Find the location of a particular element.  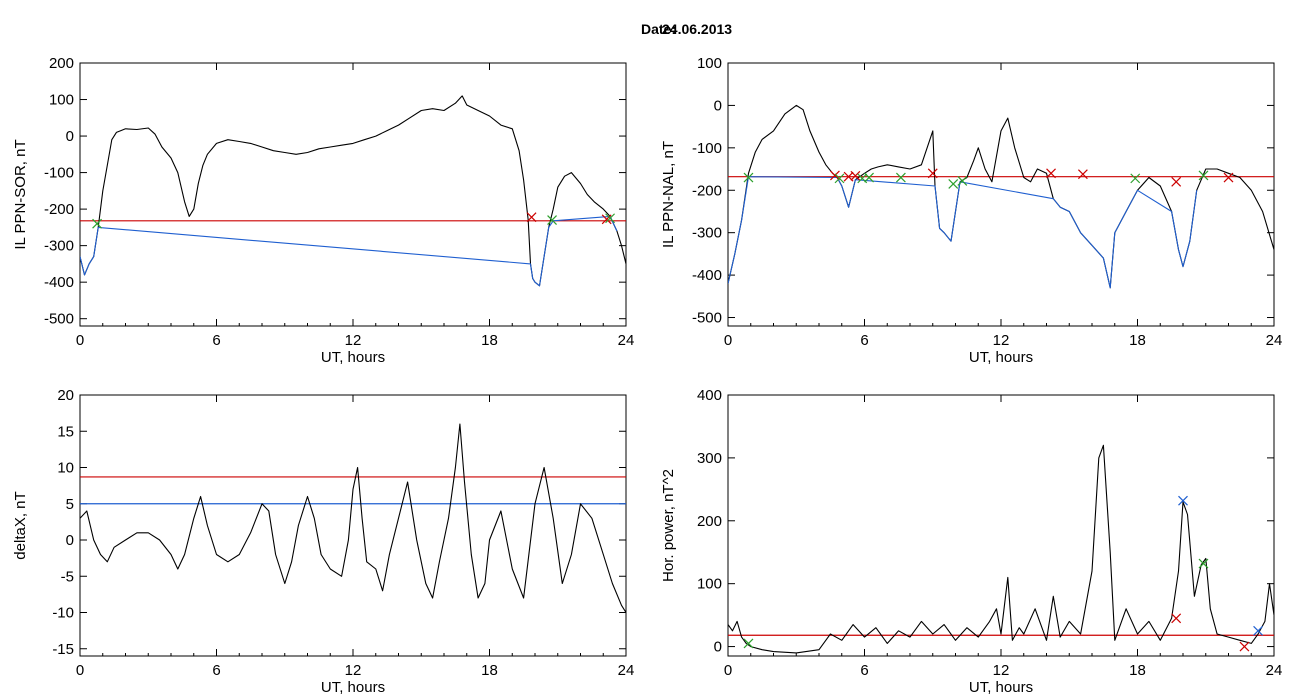

y-tick-label: 20 is located at coordinates (65, 395).